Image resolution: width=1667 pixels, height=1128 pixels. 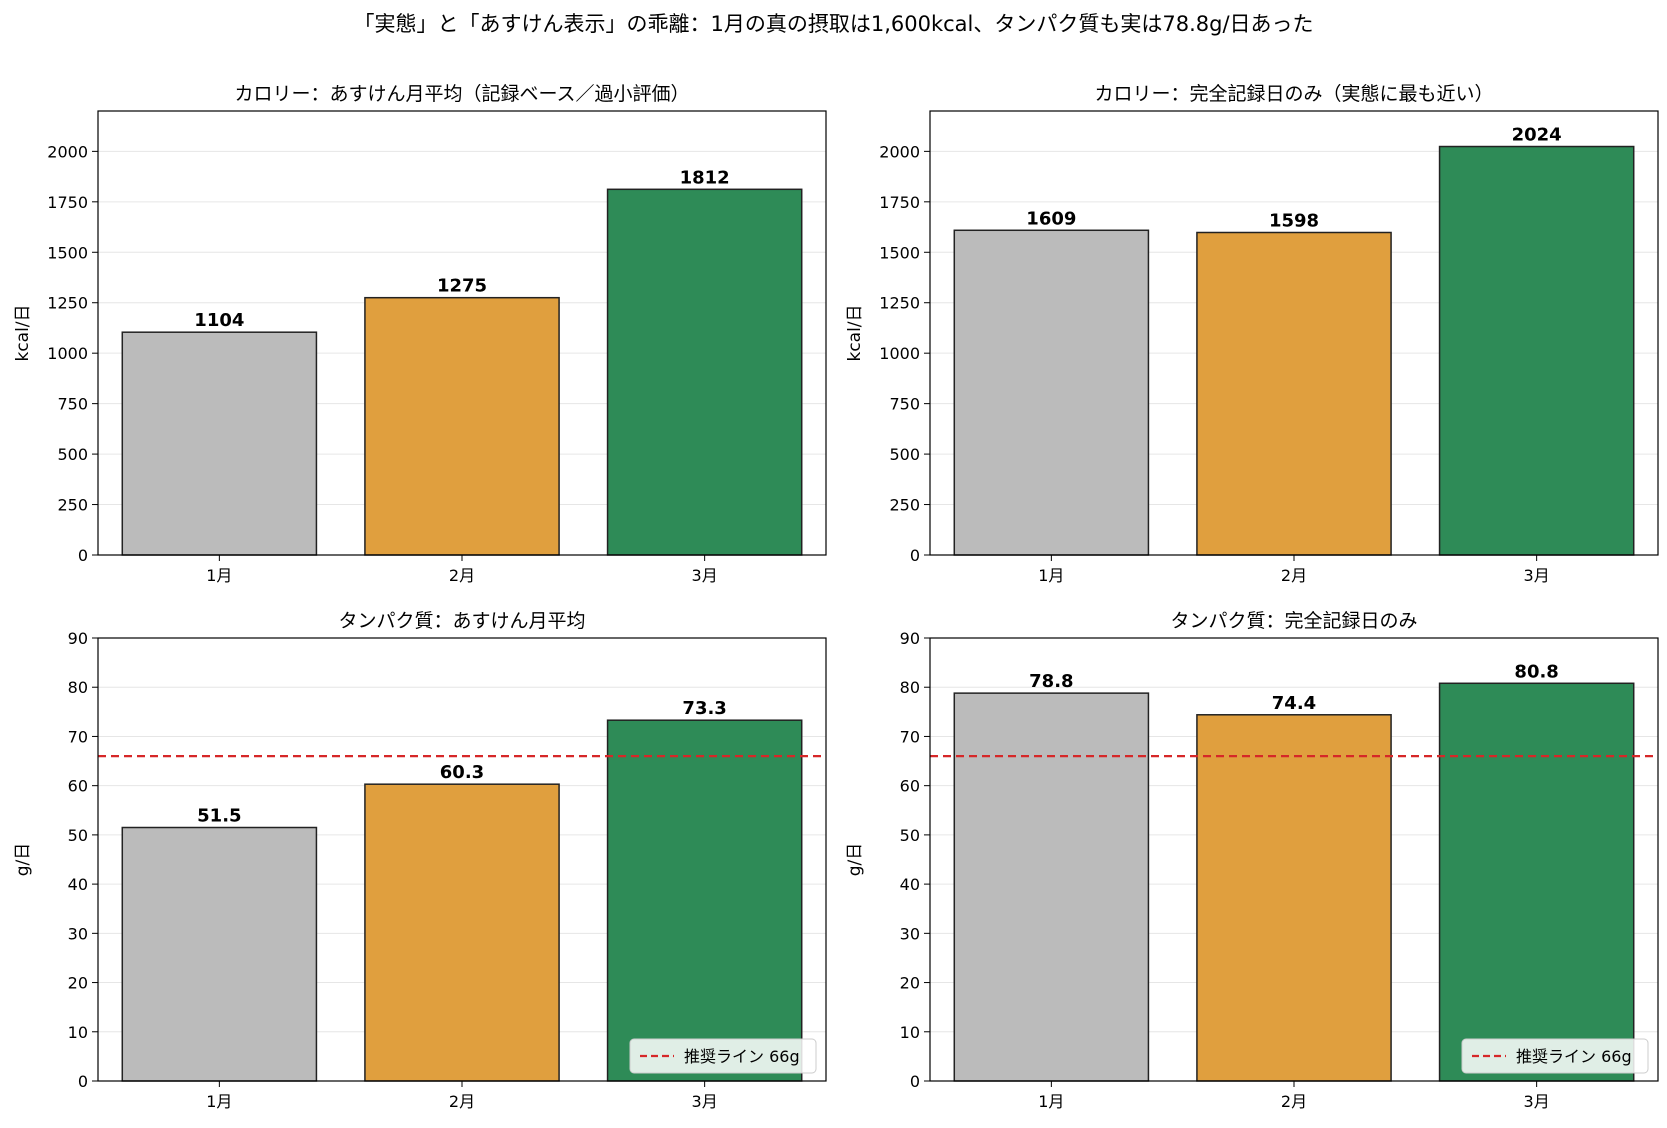 What do you see at coordinates (462, 772) in the screenshot?
I see `data-label: 60.3` at bounding box center [462, 772].